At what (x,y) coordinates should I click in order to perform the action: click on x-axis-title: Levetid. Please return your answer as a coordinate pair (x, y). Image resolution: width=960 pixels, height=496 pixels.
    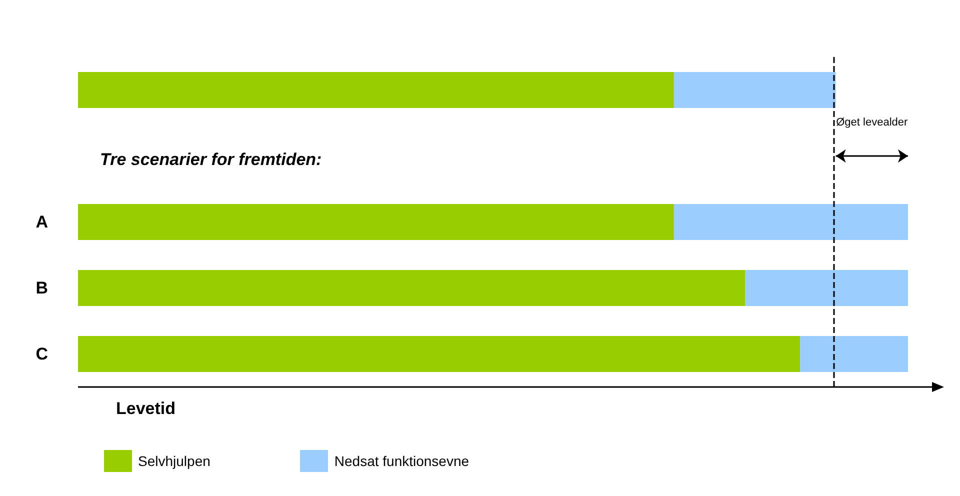
    Looking at the image, I should click on (146, 408).